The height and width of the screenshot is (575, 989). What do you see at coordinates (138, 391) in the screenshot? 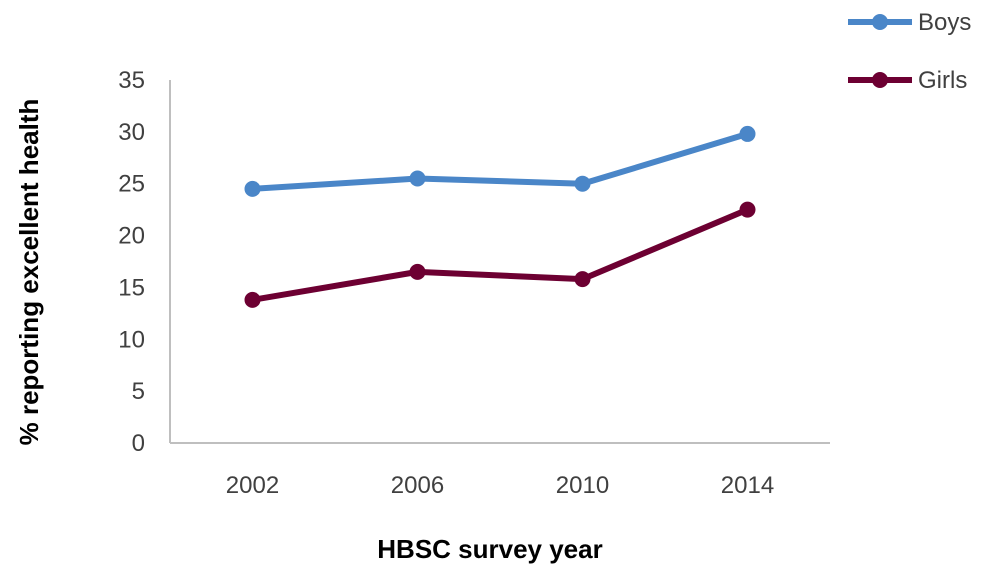
I see `y-tick-label: 5` at bounding box center [138, 391].